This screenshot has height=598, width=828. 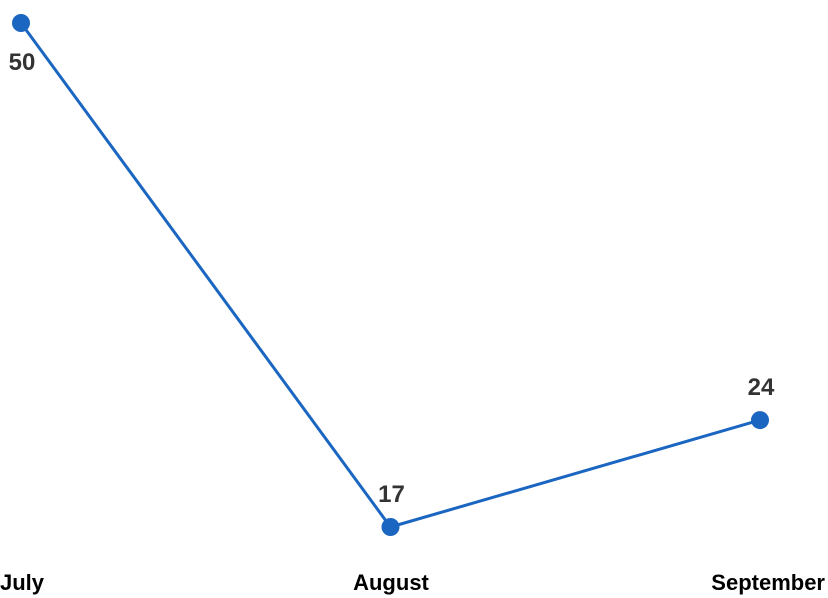 What do you see at coordinates (22, 62) in the screenshot?
I see `data-label-july: 50` at bounding box center [22, 62].